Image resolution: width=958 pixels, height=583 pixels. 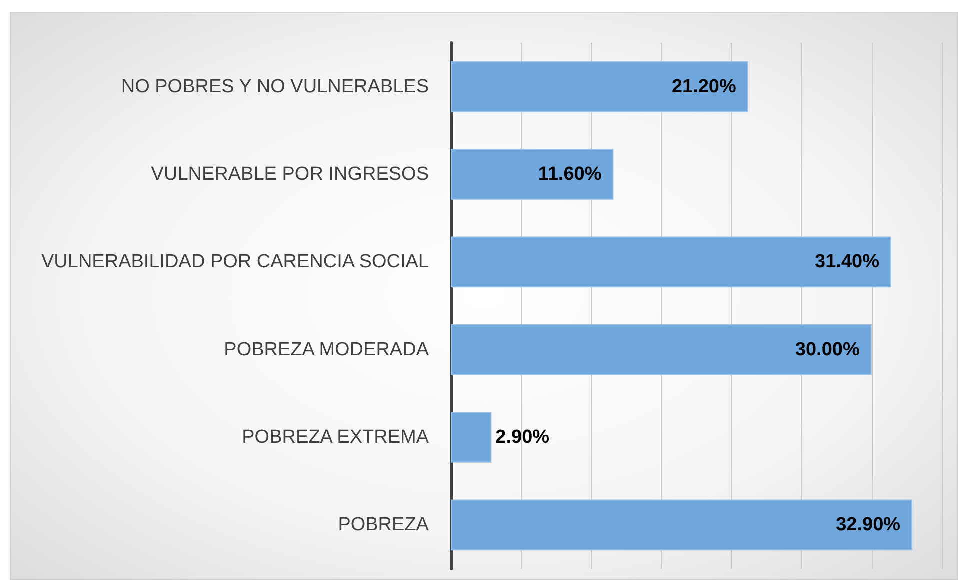 I want to click on data-label: 11.60%, so click(x=570, y=174).